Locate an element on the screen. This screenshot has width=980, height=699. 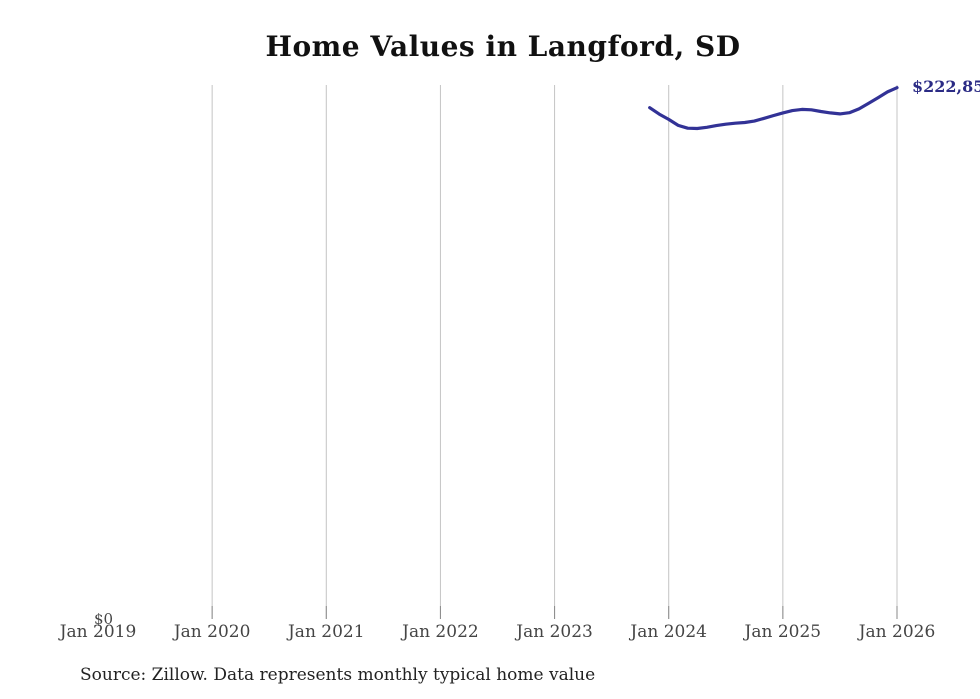
x-axis-tick-label: Jan 2024 is located at coordinates (668, 632).